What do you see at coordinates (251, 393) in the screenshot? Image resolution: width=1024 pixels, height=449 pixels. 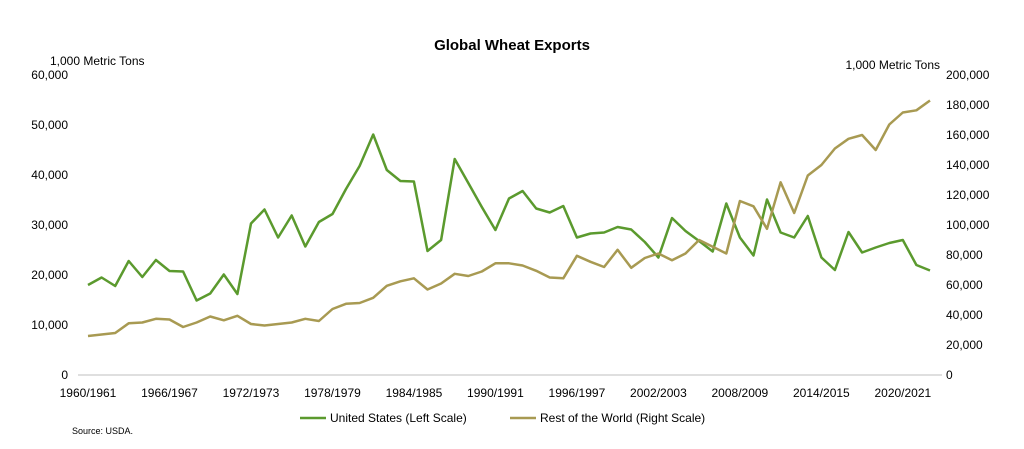 I see `x-tick-label: 1972/1973` at bounding box center [251, 393].